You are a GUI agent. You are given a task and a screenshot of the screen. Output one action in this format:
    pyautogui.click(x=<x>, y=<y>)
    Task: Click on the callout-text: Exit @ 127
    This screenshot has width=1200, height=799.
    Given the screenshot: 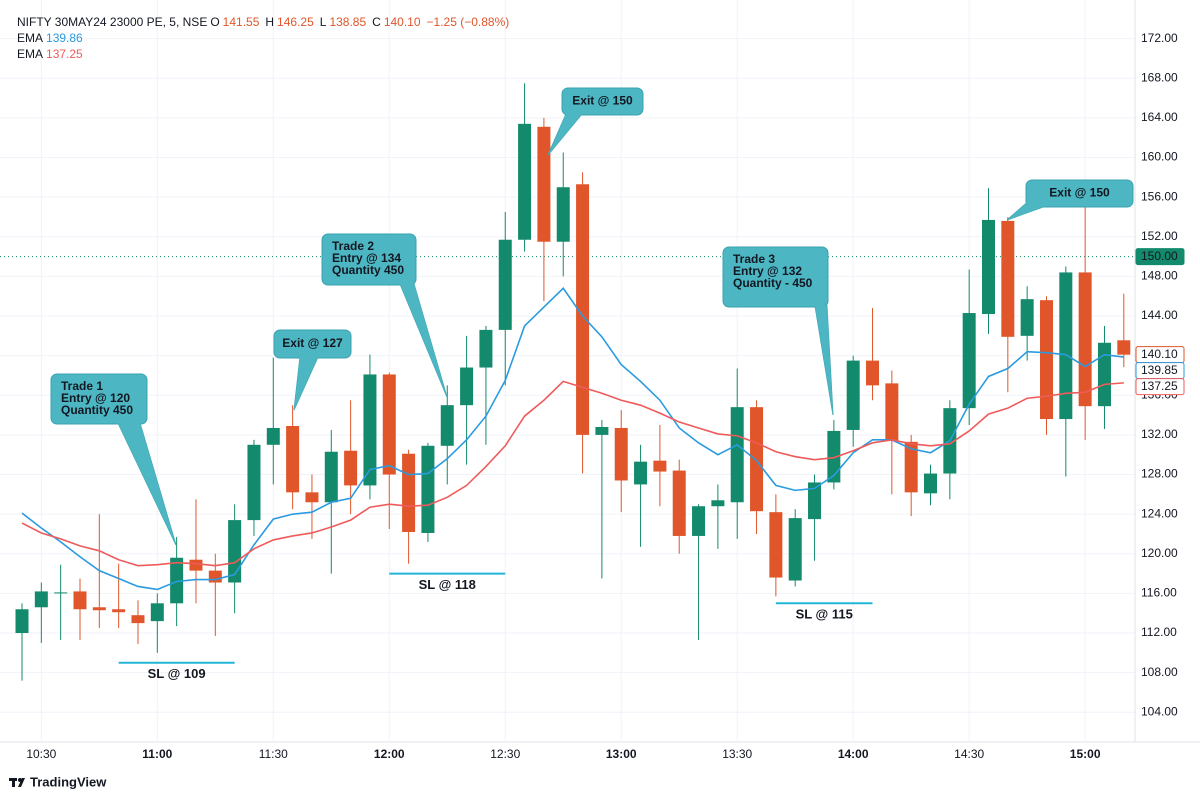 What is the action you would take?
    pyautogui.click(x=312, y=343)
    